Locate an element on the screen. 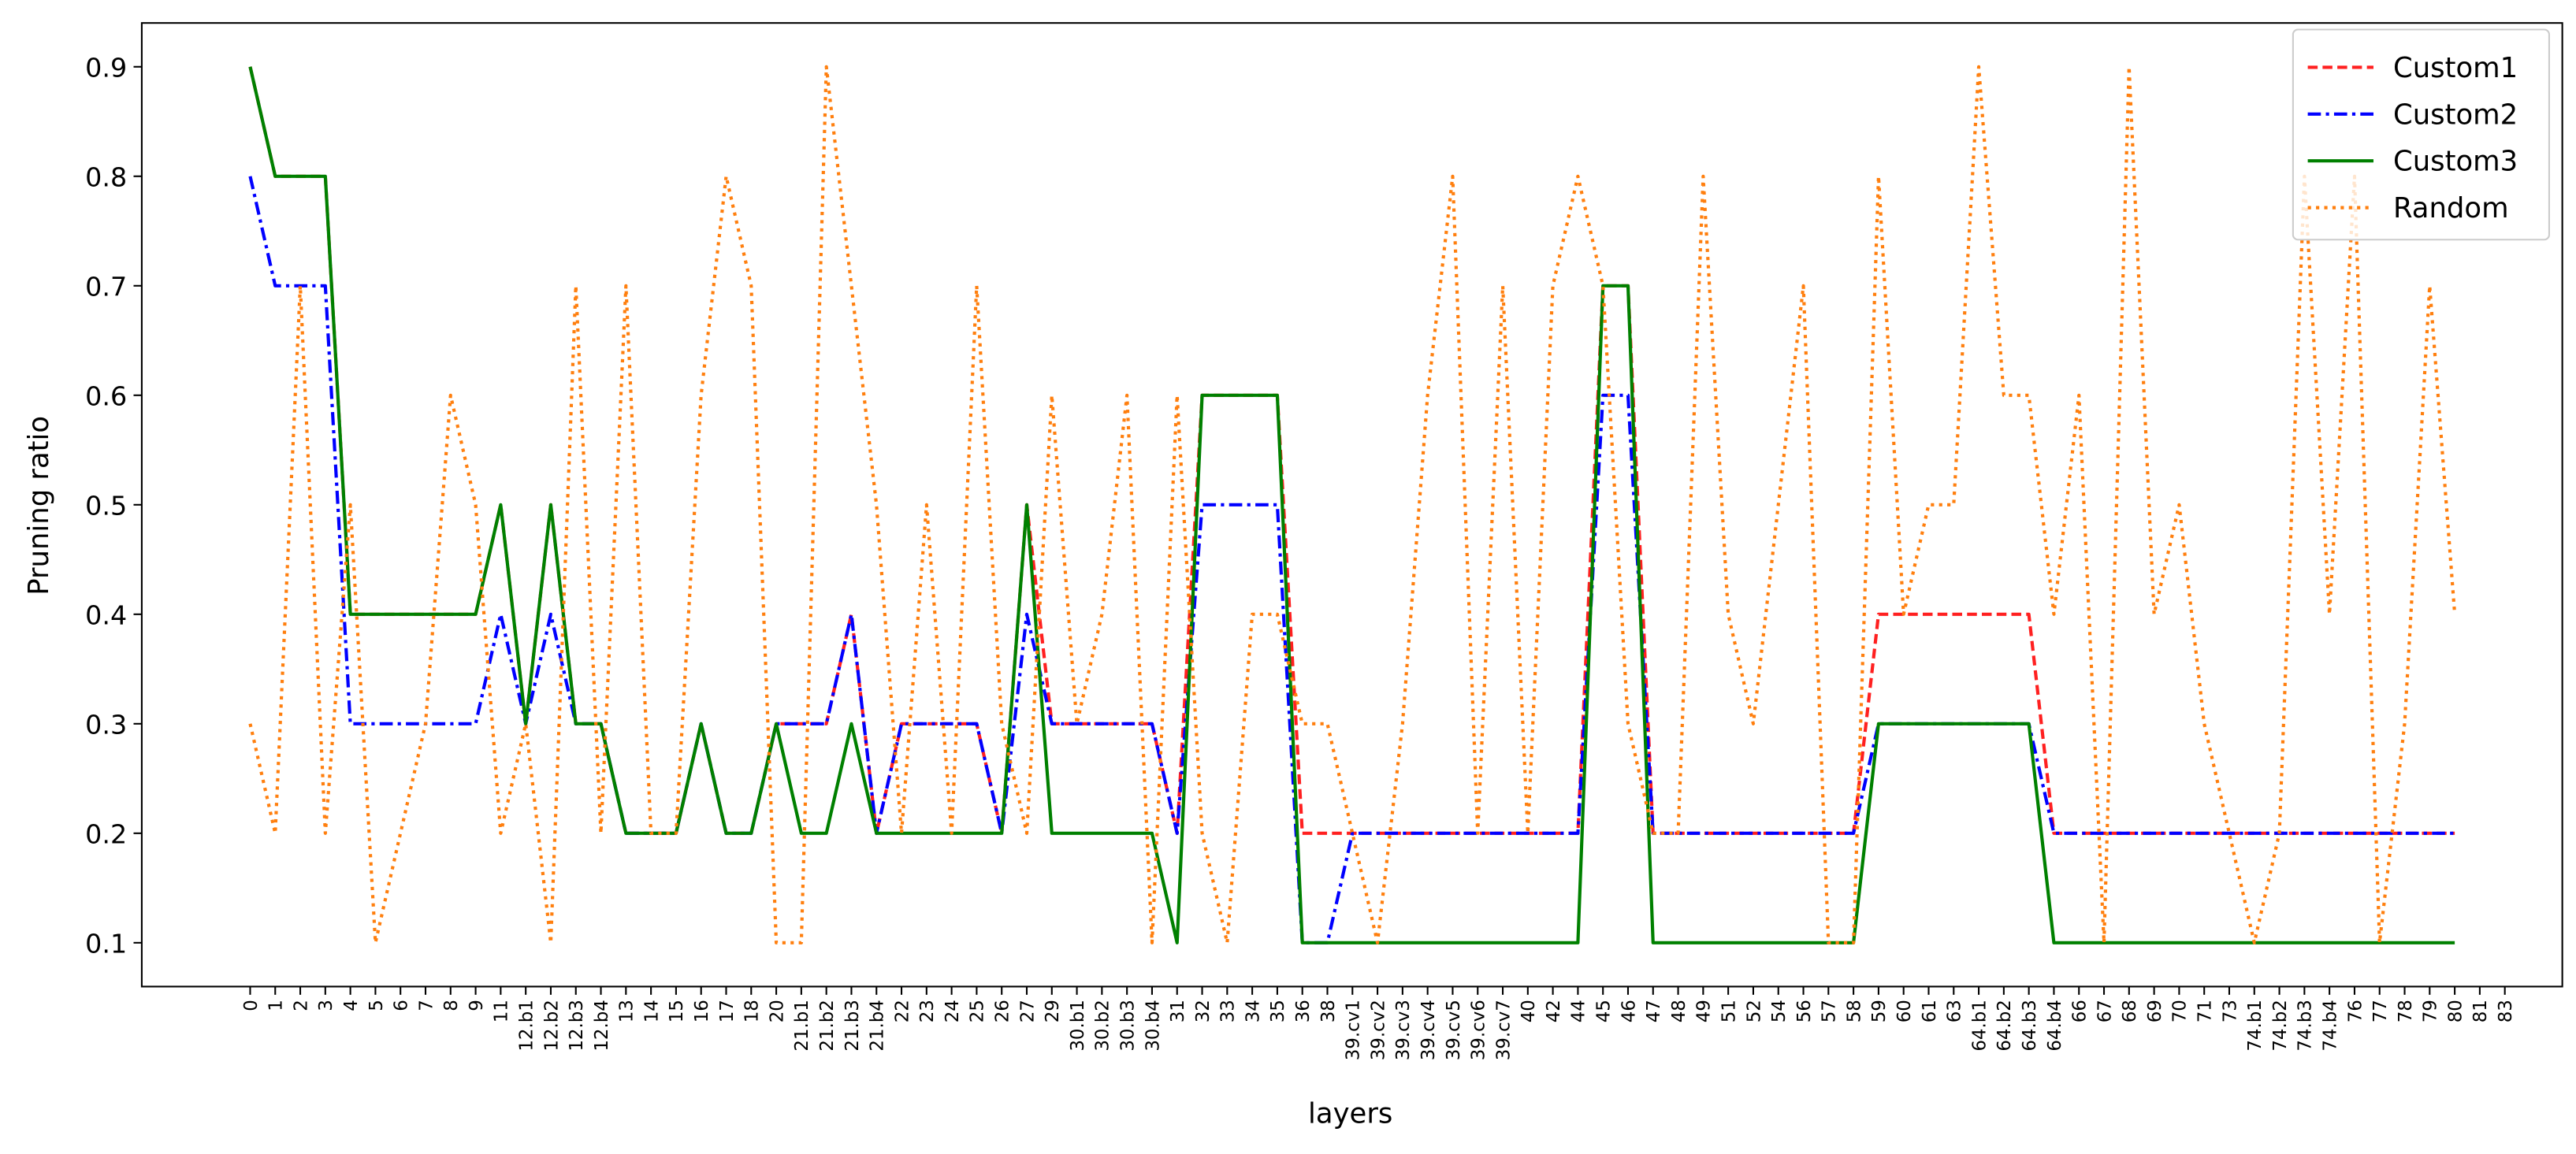 This screenshot has width=2576, height=1154. x-tick-label: 23 is located at coordinates (927, 1011).